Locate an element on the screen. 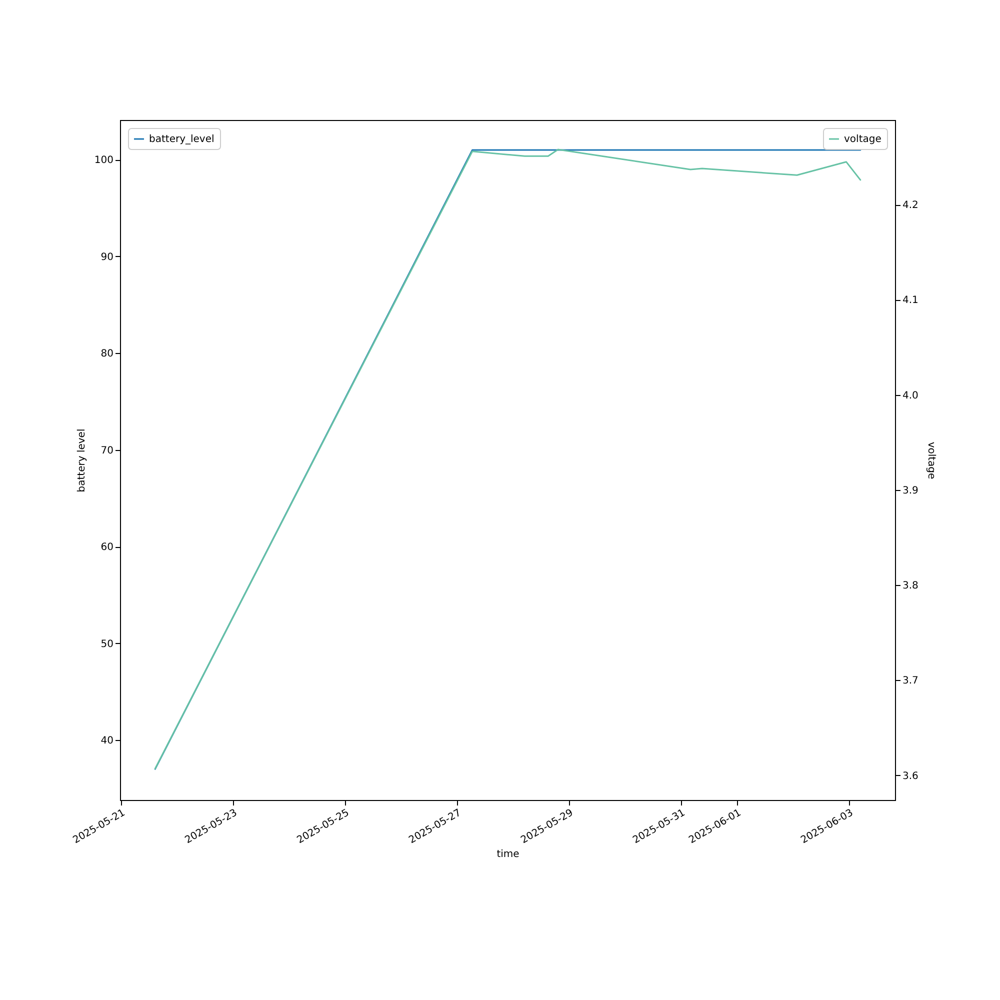  y2-tick-label: 4.2 is located at coordinates (910, 206).